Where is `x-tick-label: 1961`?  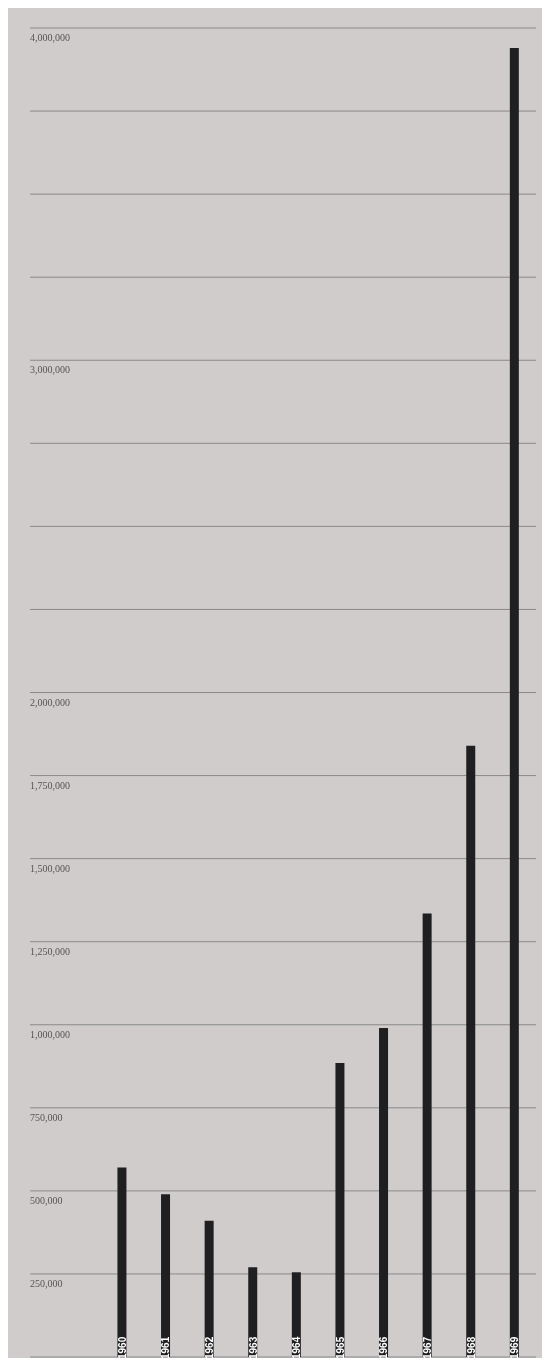
x-tick-label: 1961 is located at coordinates (166, 1347).